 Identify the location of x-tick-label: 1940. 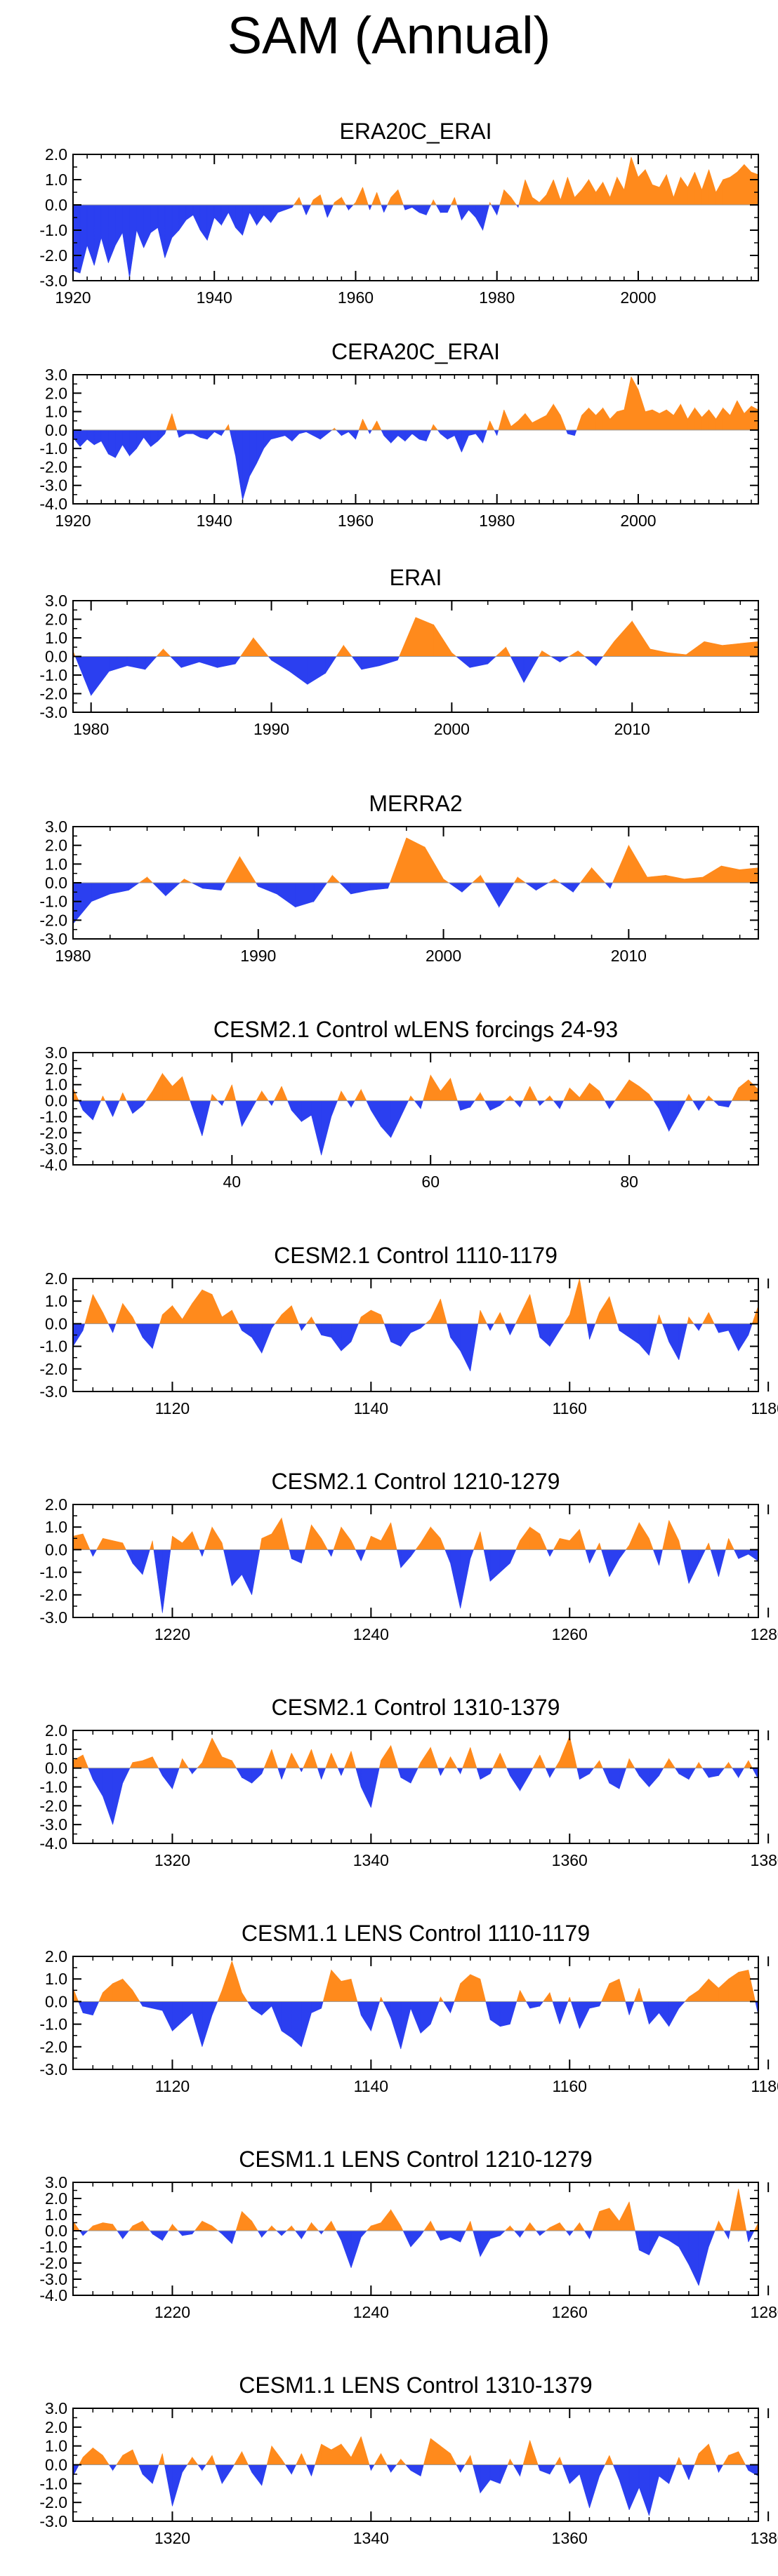
(215, 297).